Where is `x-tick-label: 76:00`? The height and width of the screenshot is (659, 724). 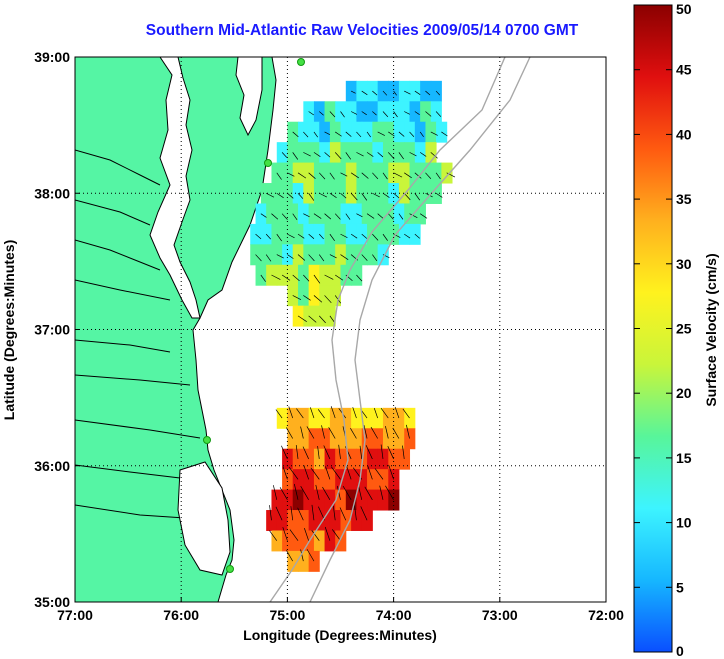
x-tick-label: 76:00 is located at coordinates (181, 615).